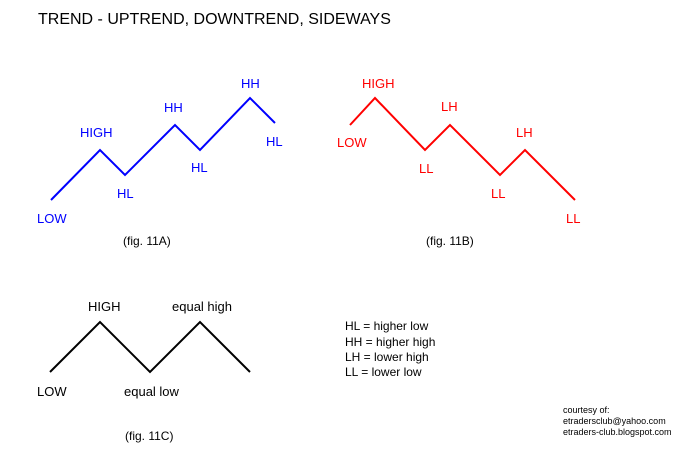  What do you see at coordinates (250, 83) in the screenshot?
I see `uptrend-label-hh-2: HH` at bounding box center [250, 83].